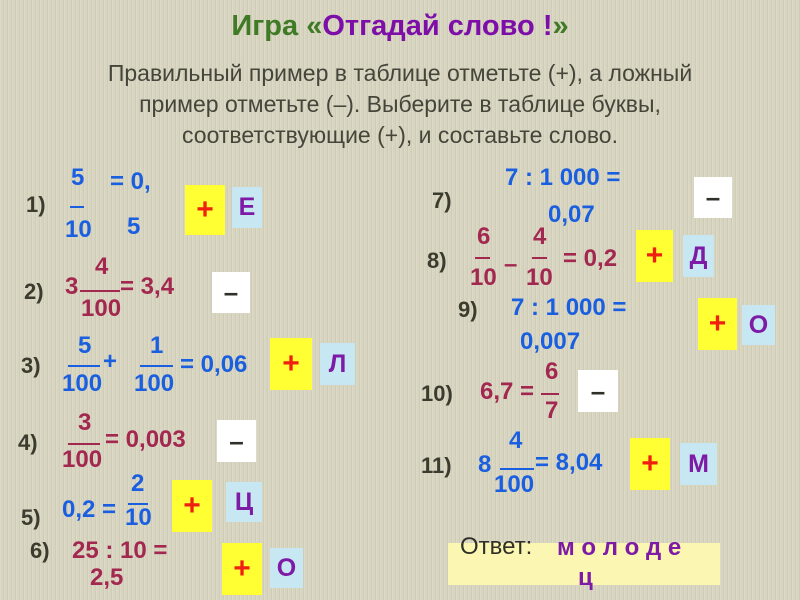 The height and width of the screenshot is (600, 800). I want to click on operator: +, so click(110, 361).